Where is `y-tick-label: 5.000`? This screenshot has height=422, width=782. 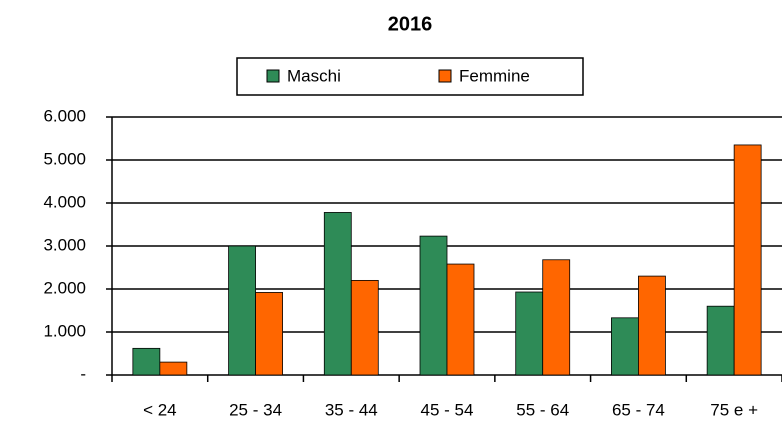 y-tick-label: 5.000 is located at coordinates (64, 158).